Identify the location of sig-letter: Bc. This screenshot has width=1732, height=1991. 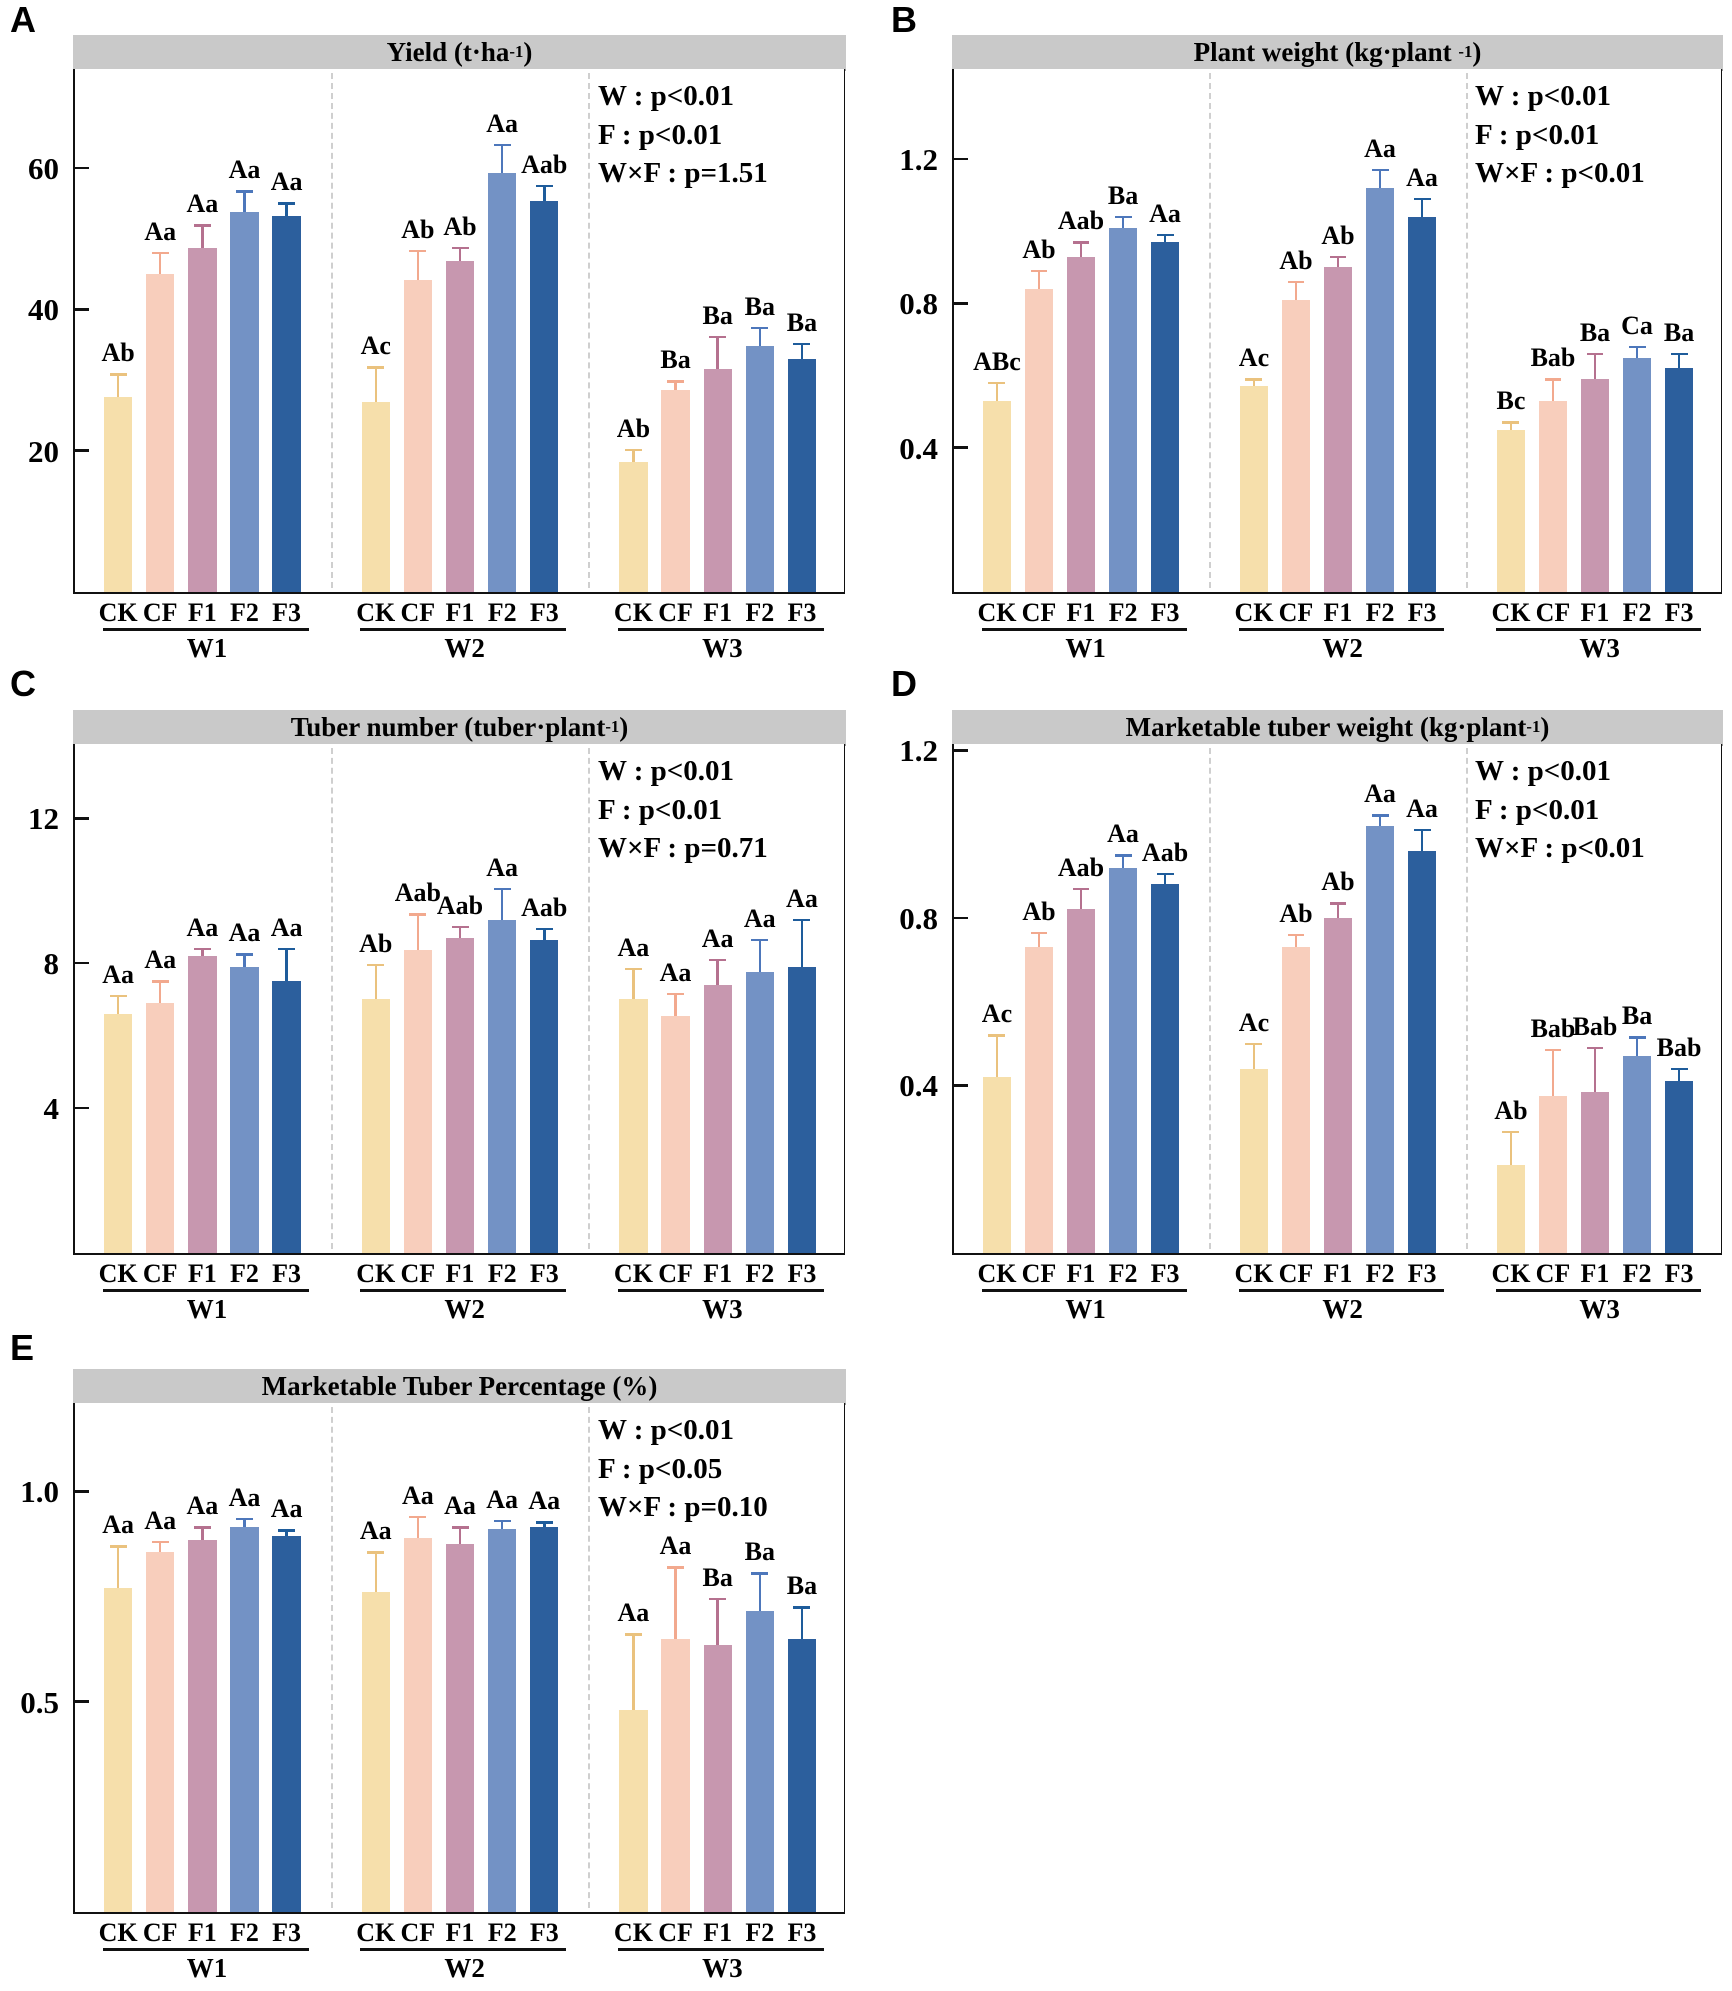
(1511, 401).